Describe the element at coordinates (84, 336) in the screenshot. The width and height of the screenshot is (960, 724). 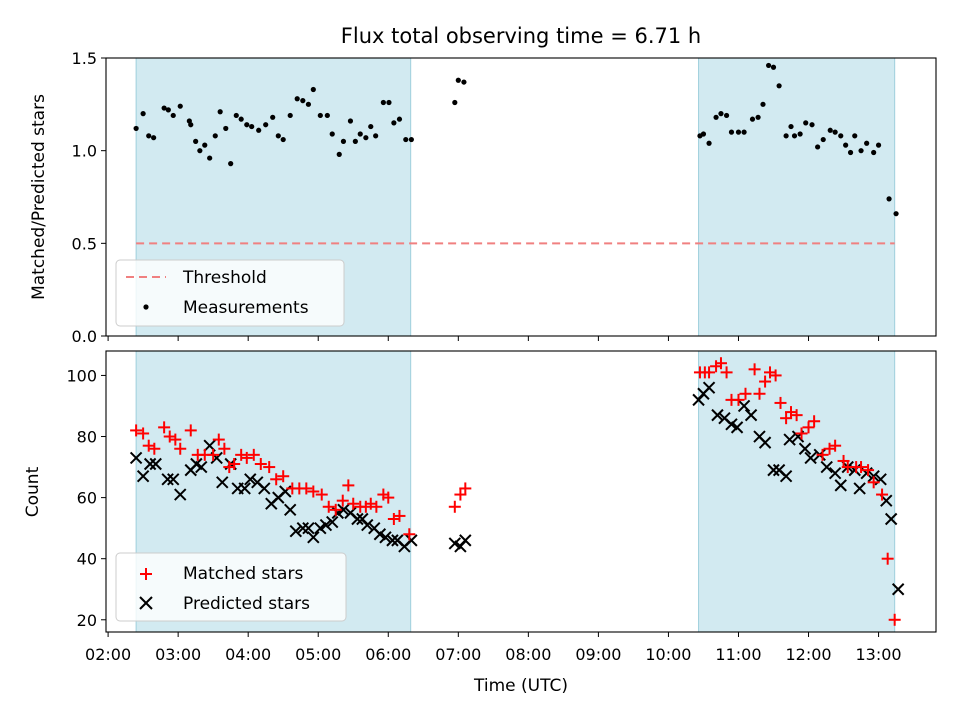
I see `y-tick-label: 0.0` at that location.